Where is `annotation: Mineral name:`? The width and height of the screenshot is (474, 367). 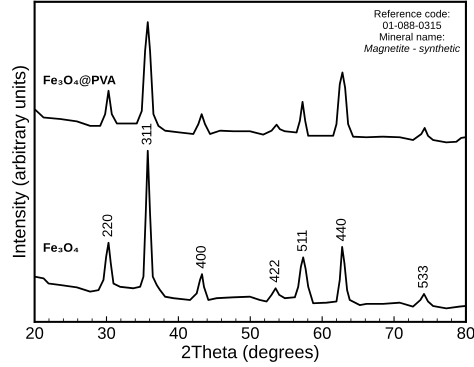
annotation: Mineral name: is located at coordinates (412, 36).